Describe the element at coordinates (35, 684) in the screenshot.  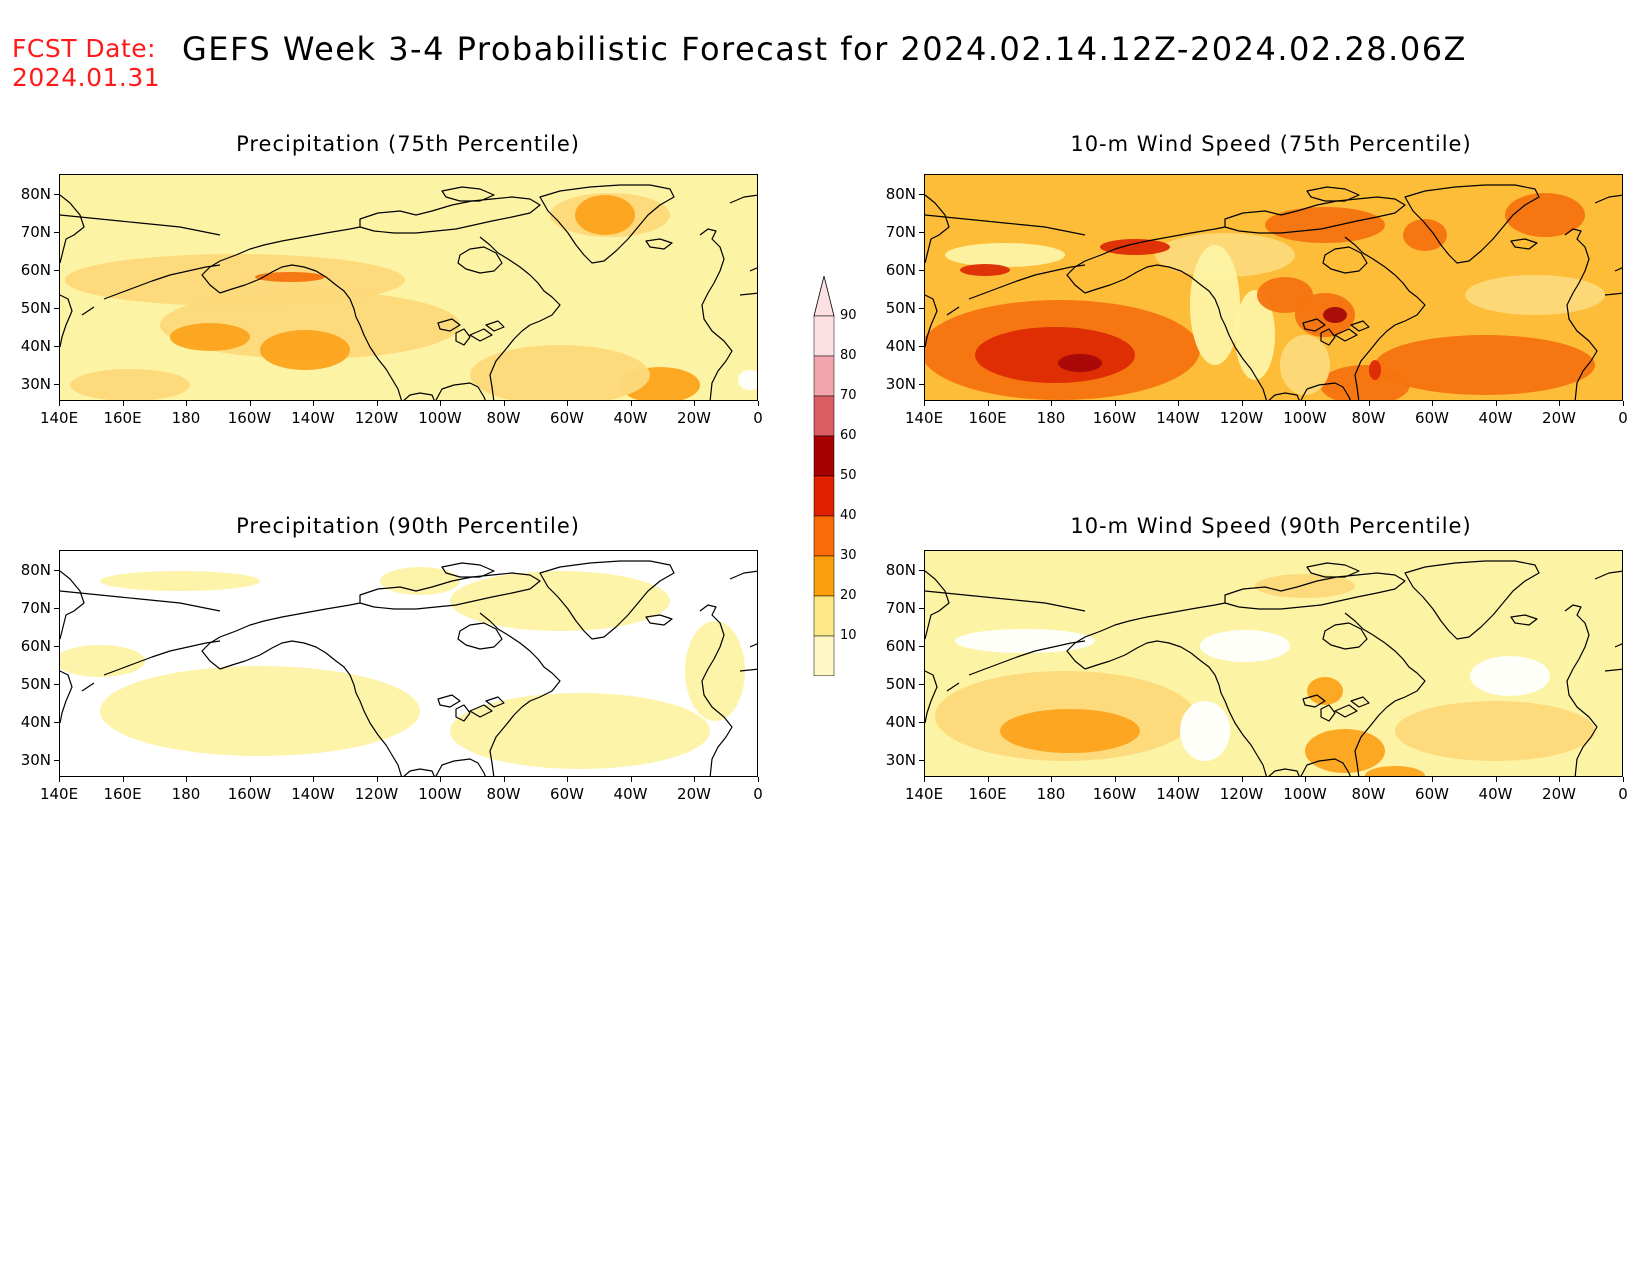
I see `lat-label: 50N` at that location.